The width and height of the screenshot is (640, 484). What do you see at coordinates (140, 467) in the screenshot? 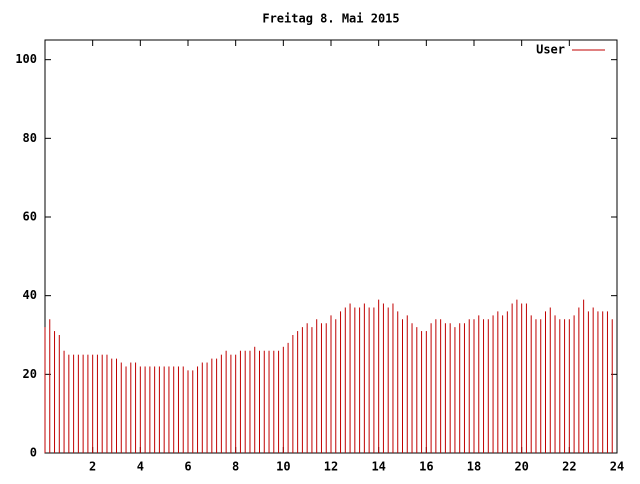
I see `x-tick-label: 4` at bounding box center [140, 467].